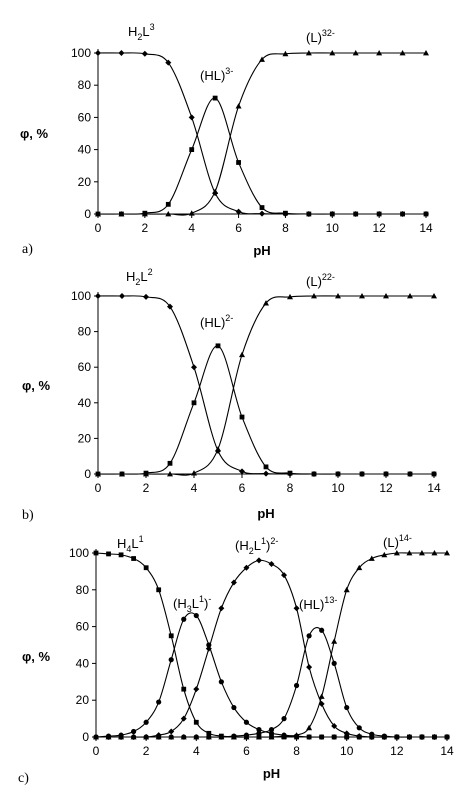 The height and width of the screenshot is (800, 464). I want to click on y-axis-label: φ, %, so click(36, 385).